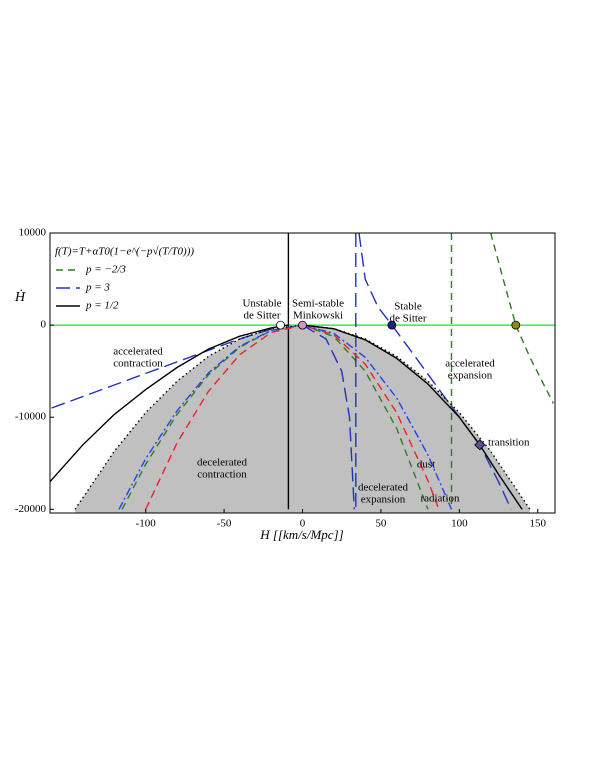 The image size is (595, 775). I want to click on y-tick-label: -10000, so click(31, 417).